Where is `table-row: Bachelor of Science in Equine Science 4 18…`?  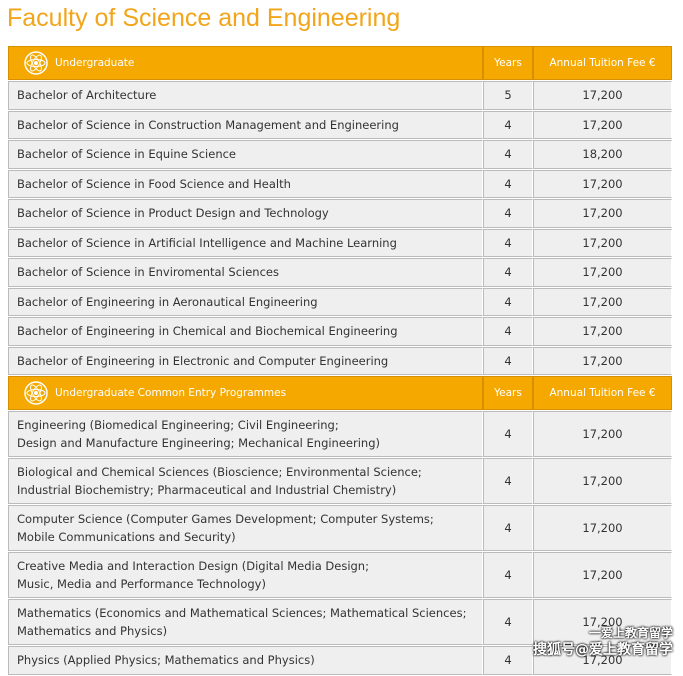
table-row: Bachelor of Science in Equine Science 4 18… is located at coordinates (340, 155).